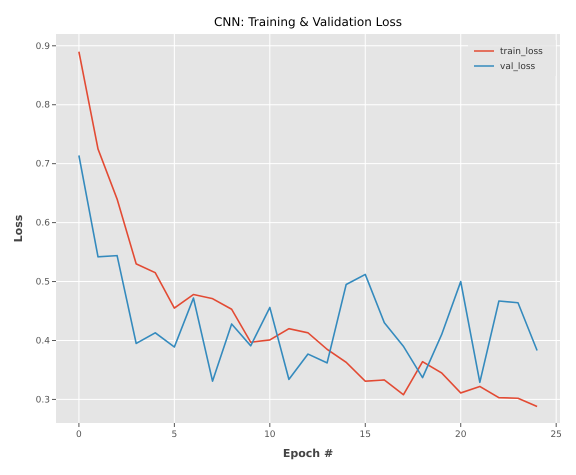 This screenshot has width=576, height=475. Describe the element at coordinates (522, 52) in the screenshot. I see `legend-label: train_loss` at that location.